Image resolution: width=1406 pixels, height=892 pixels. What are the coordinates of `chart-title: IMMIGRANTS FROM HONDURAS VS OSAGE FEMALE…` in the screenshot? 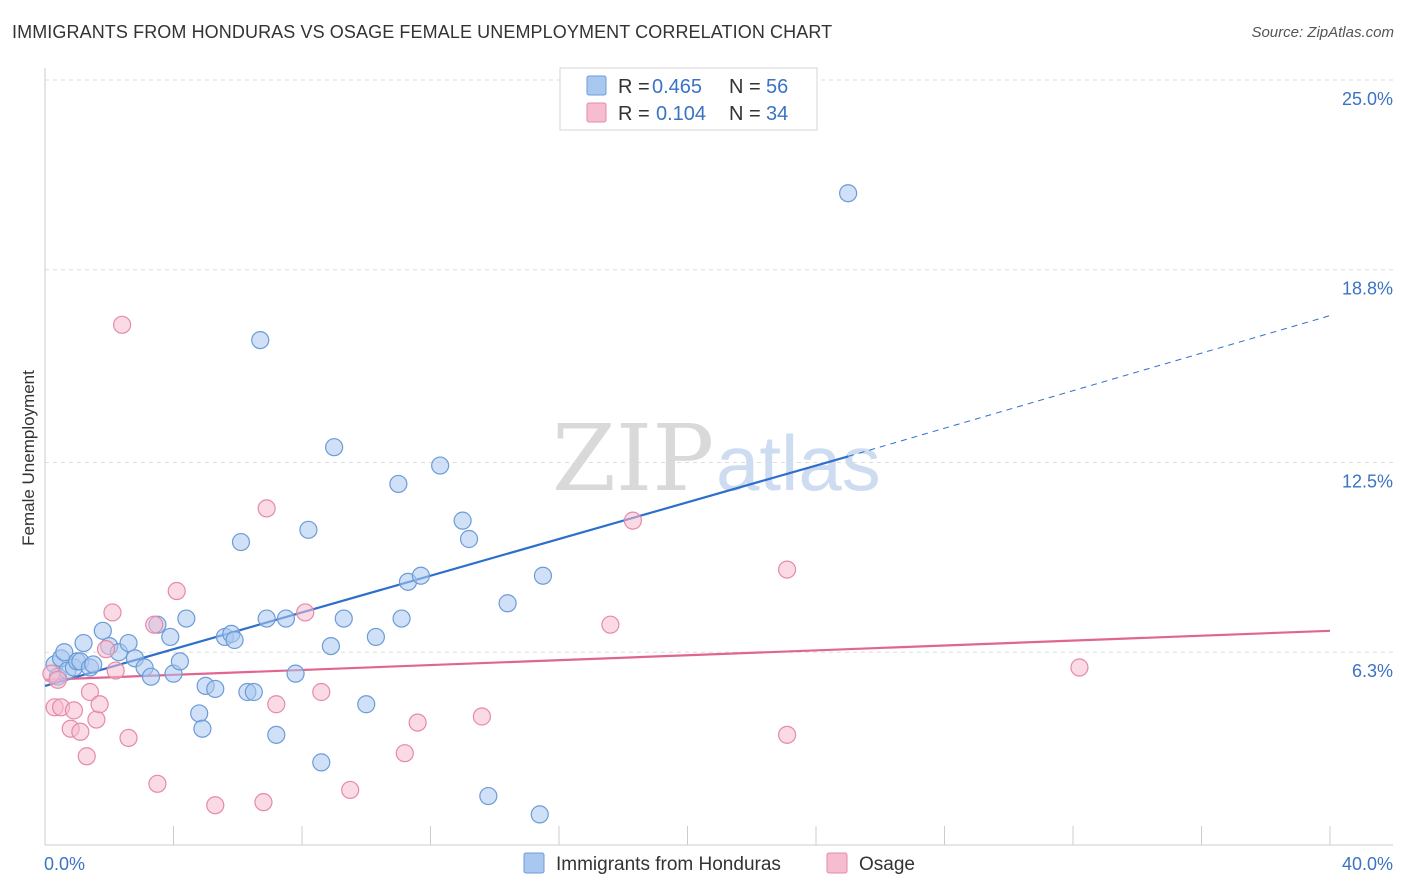 It's located at (422, 32).